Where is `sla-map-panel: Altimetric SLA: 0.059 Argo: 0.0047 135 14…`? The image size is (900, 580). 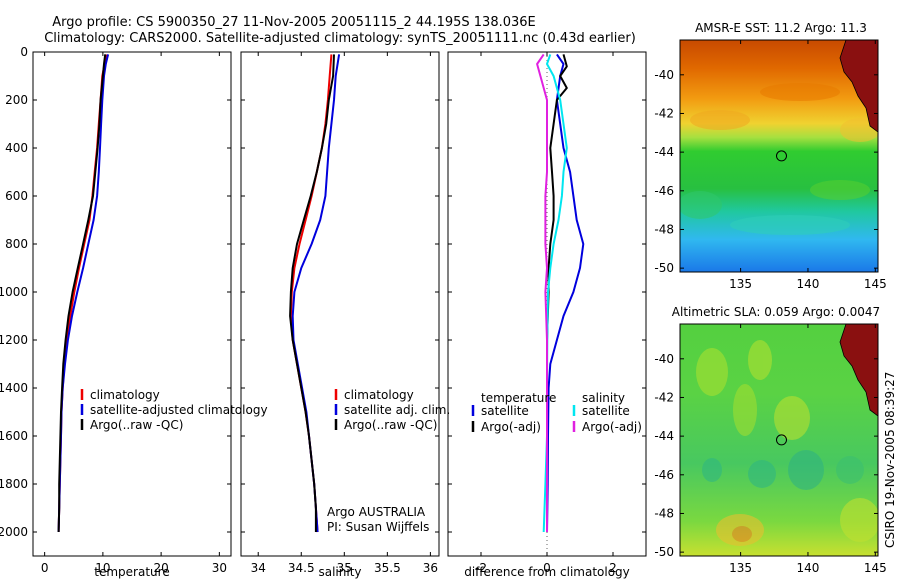 sla-map-panel: Altimetric SLA: 0.059 Argo: 0.0047 135 14… is located at coordinates (770, 440).